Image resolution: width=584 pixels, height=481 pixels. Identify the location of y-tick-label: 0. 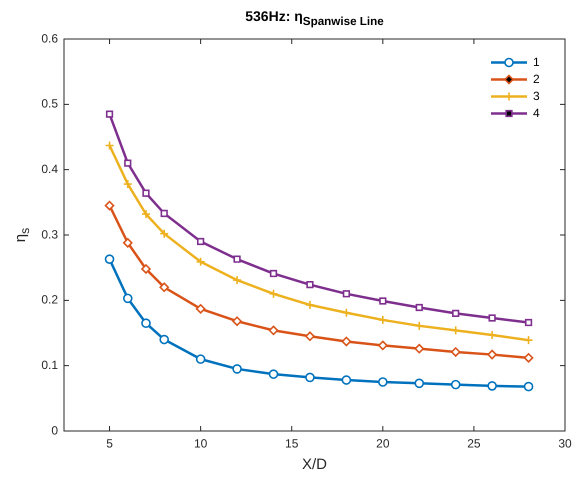
(54, 430).